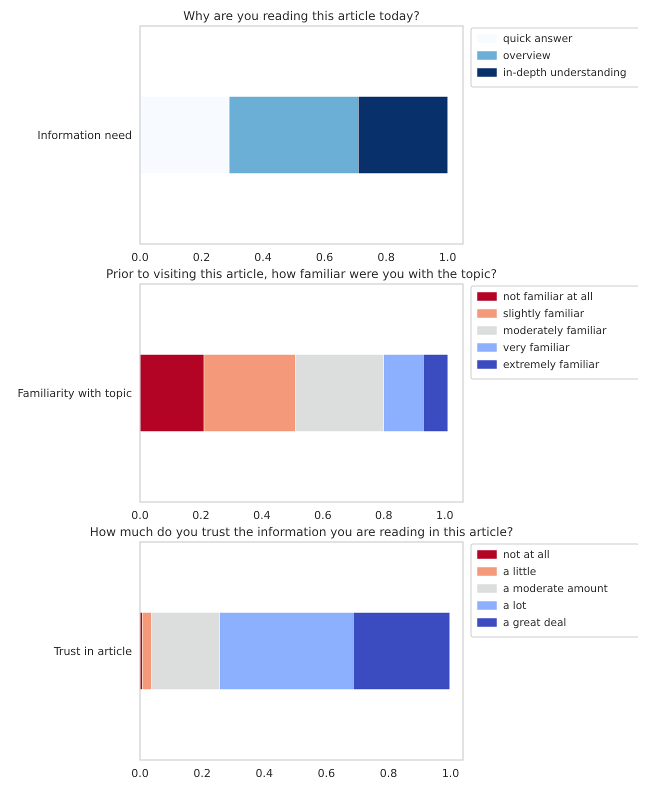 The image size is (646, 793). Describe the element at coordinates (555, 589) in the screenshot. I see `legend-label: a moderate amount` at that location.